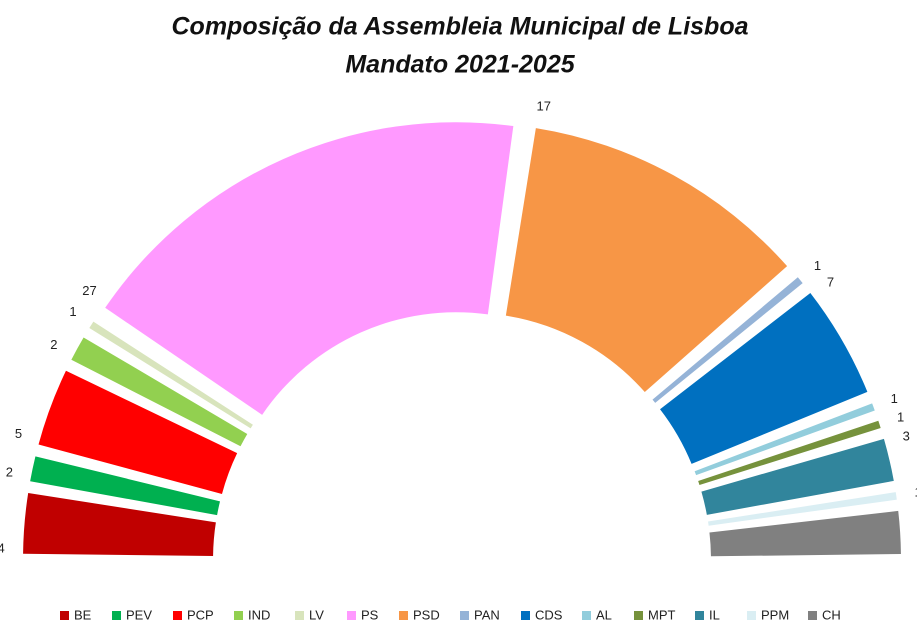 Image resolution: width=917 pixels, height=625 pixels. What do you see at coordinates (18, 433) in the screenshot?
I see `data-label: 5` at bounding box center [18, 433].